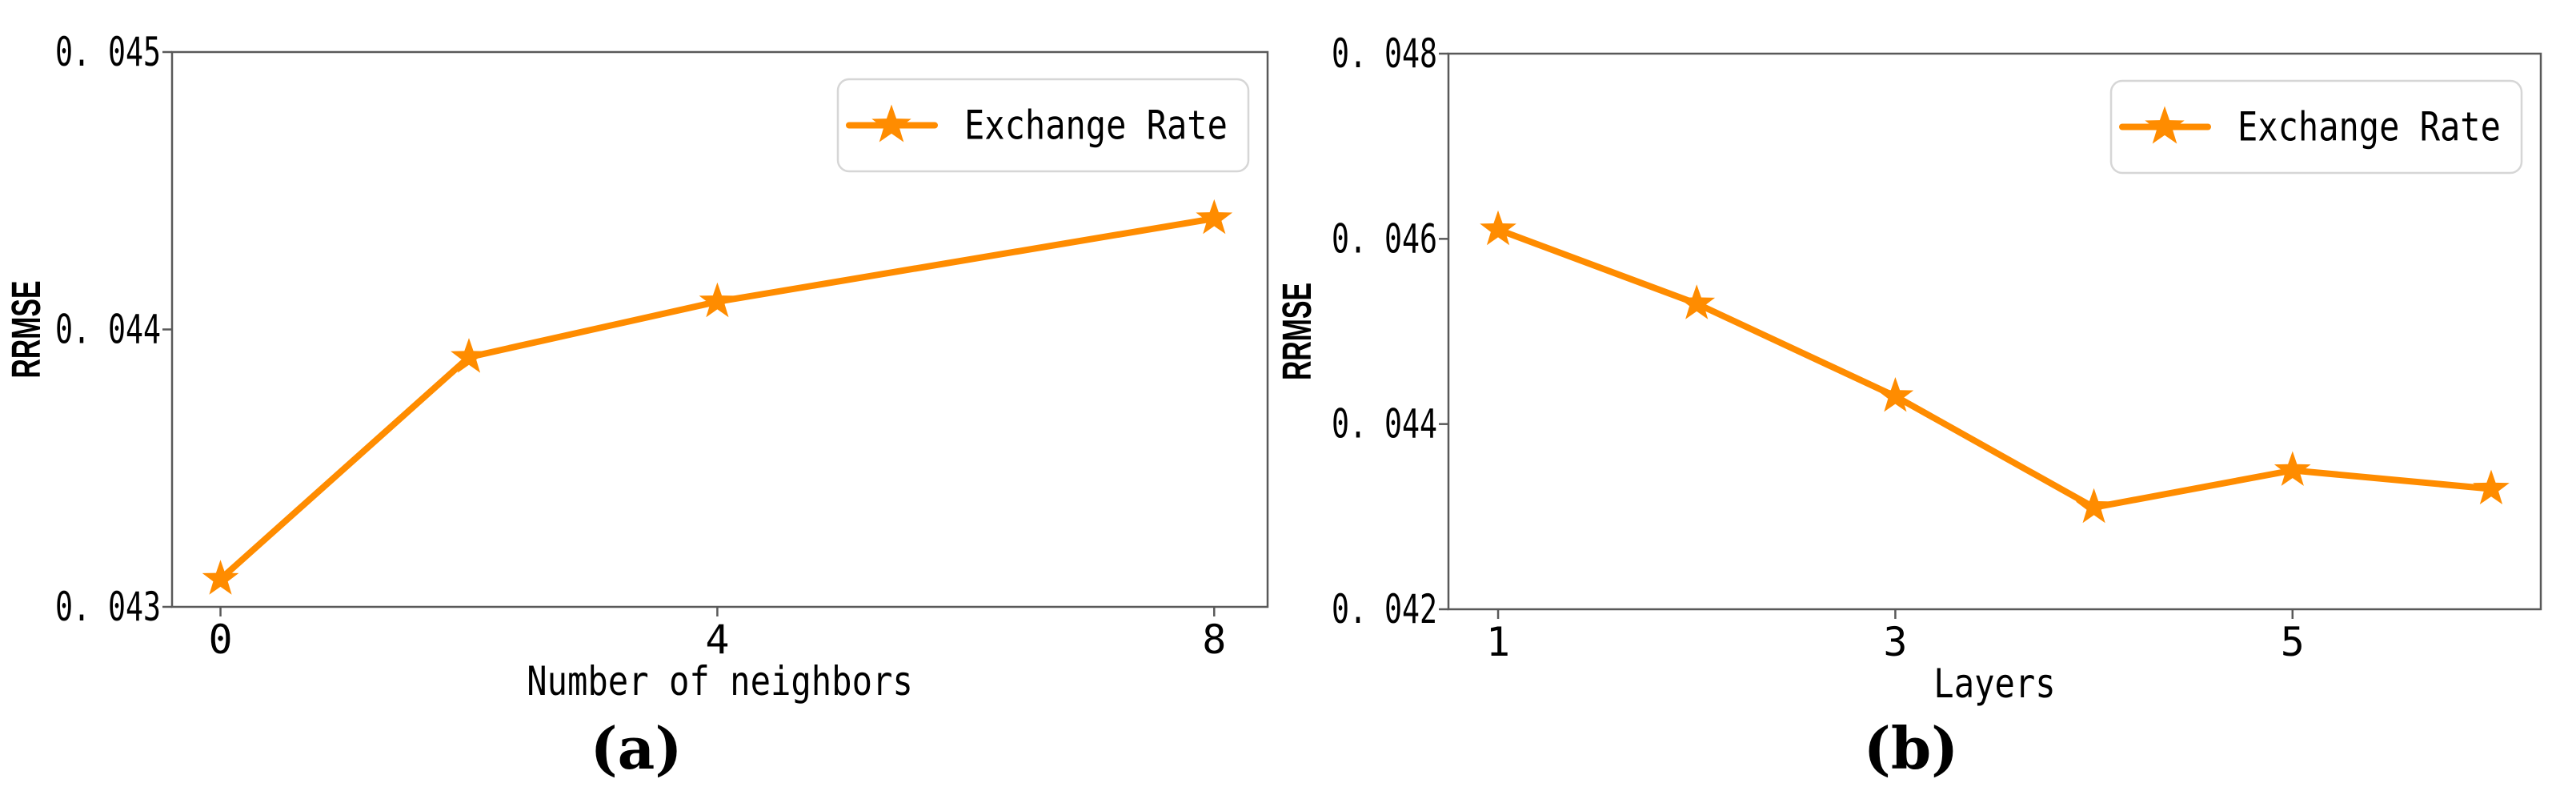 The image size is (2576, 795). Describe the element at coordinates (1994, 683) in the screenshot. I see `x-axis-label: Layers` at that location.